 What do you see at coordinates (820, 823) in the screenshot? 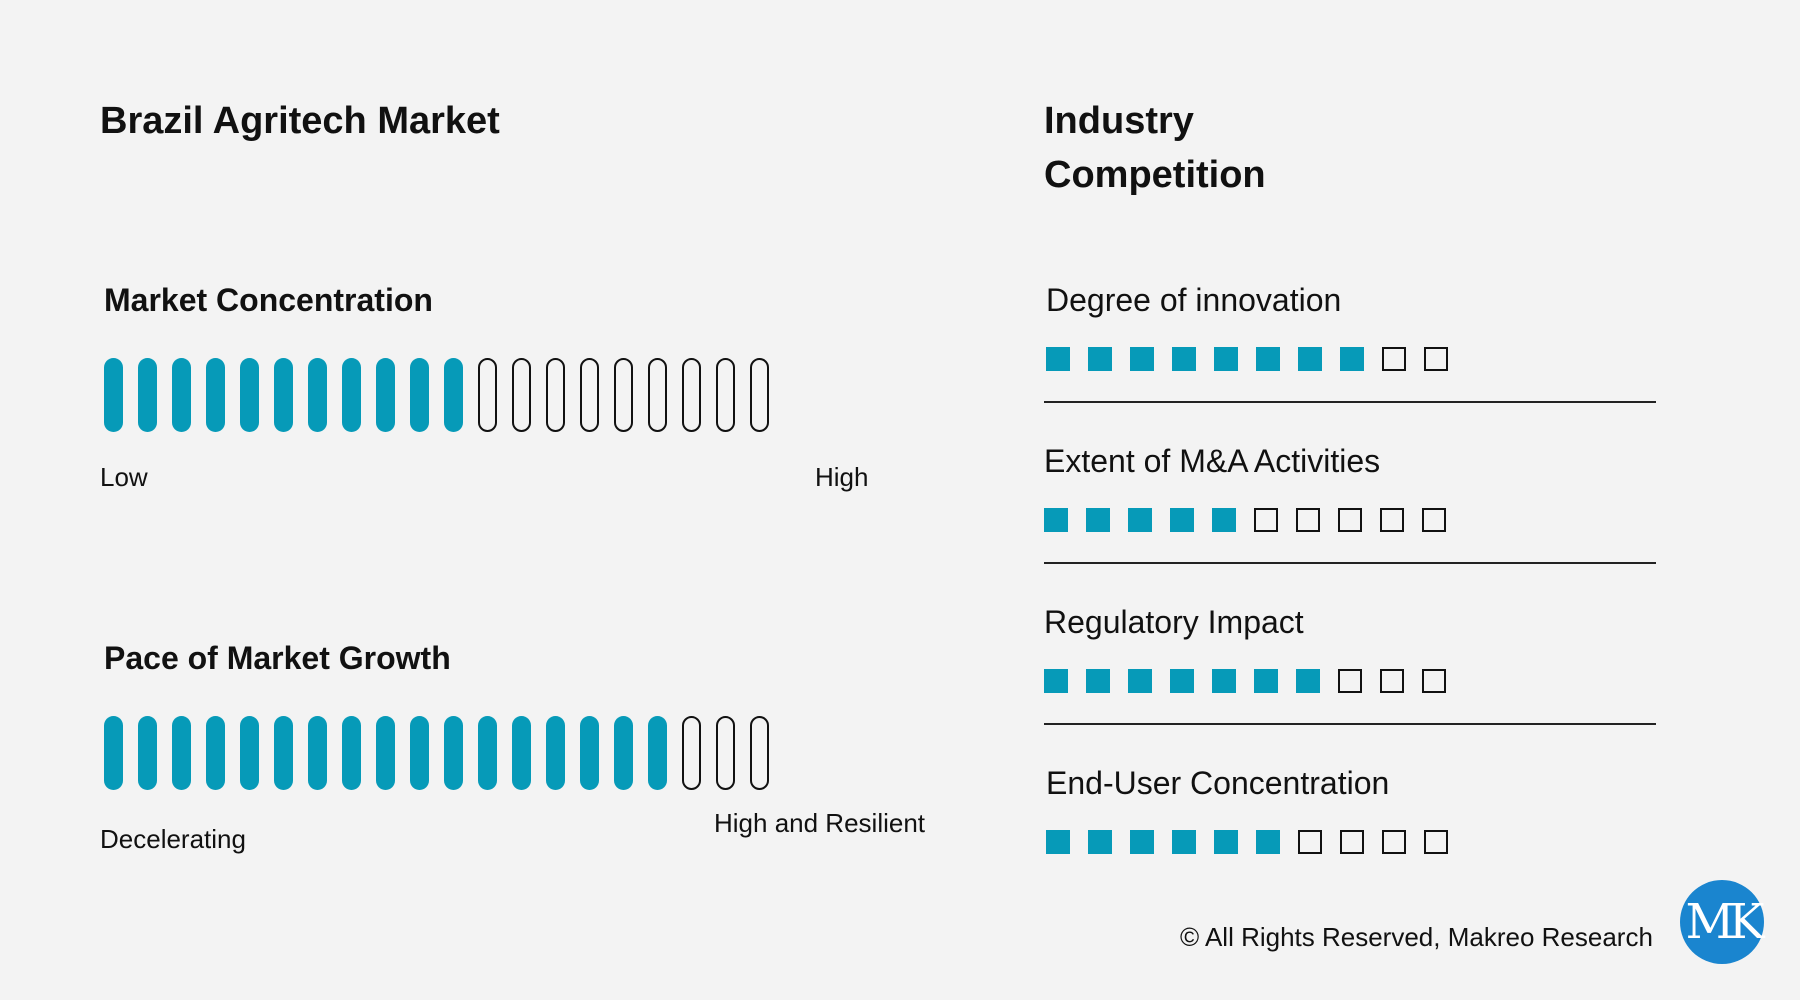
I see `market-growth-high-label: High and Resilient` at bounding box center [820, 823].